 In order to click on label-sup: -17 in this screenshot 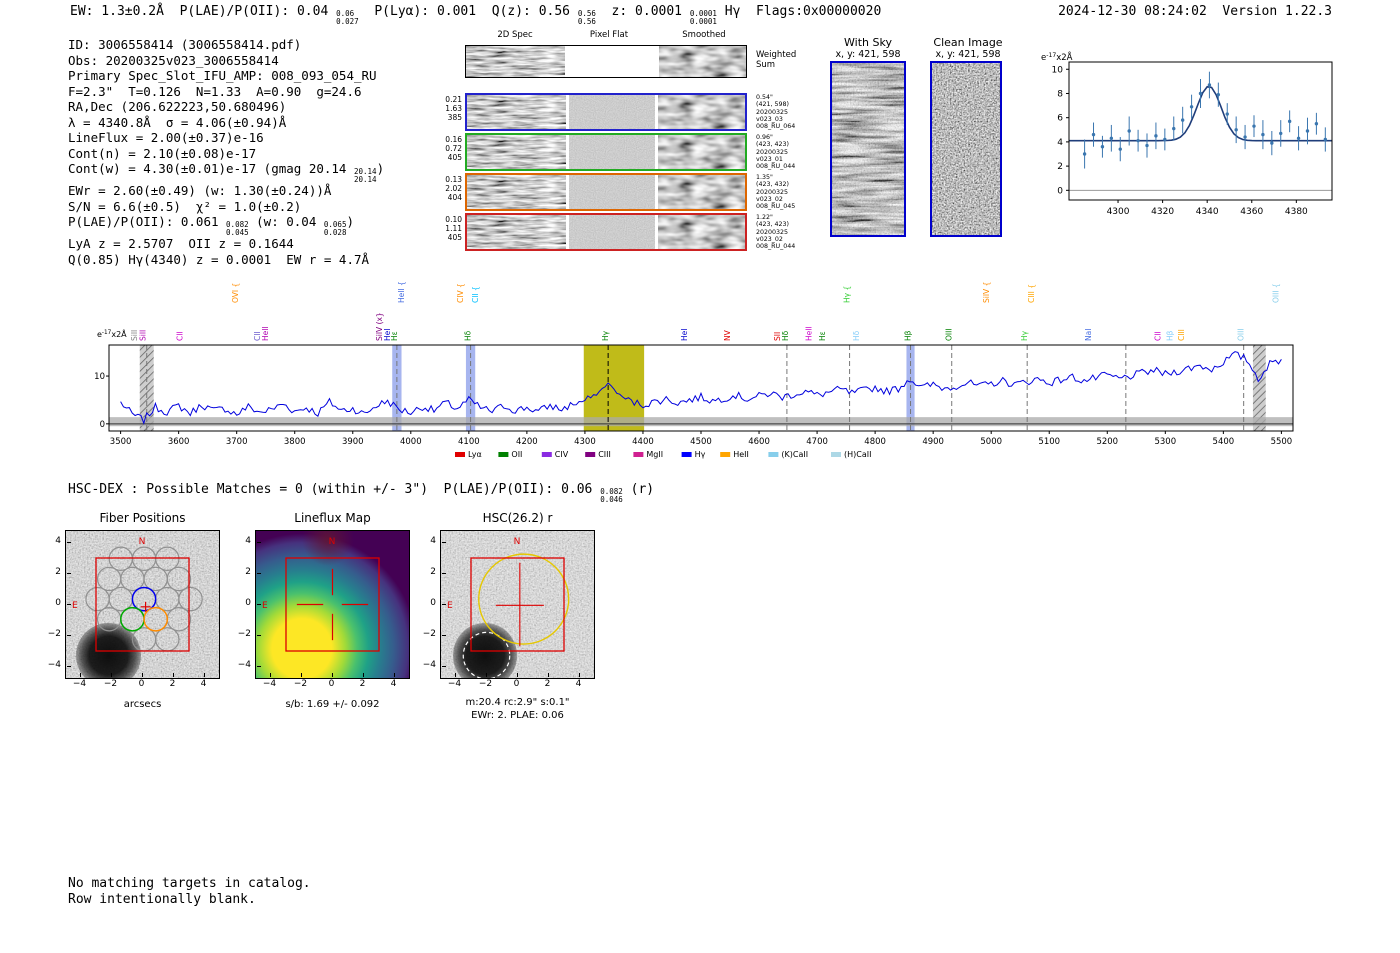, I will do `click(1051, 55)`.